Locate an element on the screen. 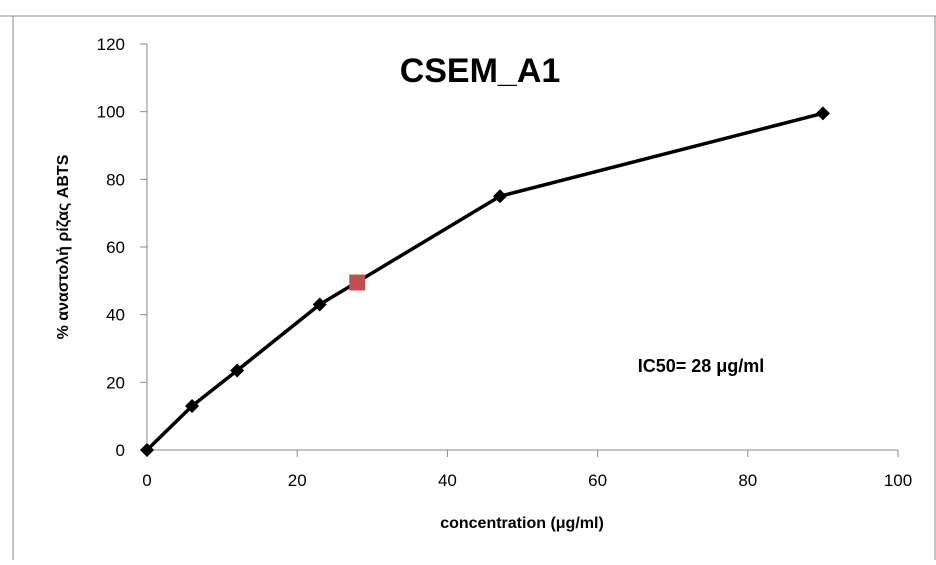 The image size is (936, 565). y-axis-title: % αναστολή ρίζας ABTS is located at coordinates (63, 246).